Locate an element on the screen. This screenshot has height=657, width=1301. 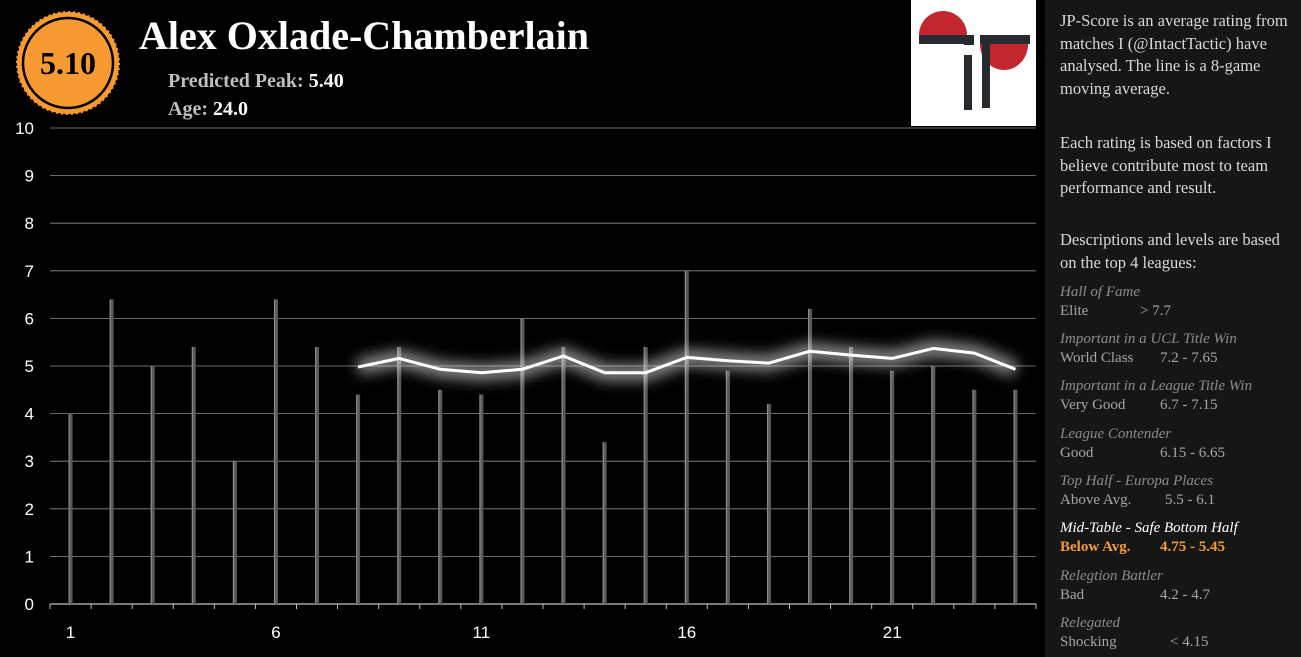
predicted-peak-value: 5.40 is located at coordinates (326, 81).